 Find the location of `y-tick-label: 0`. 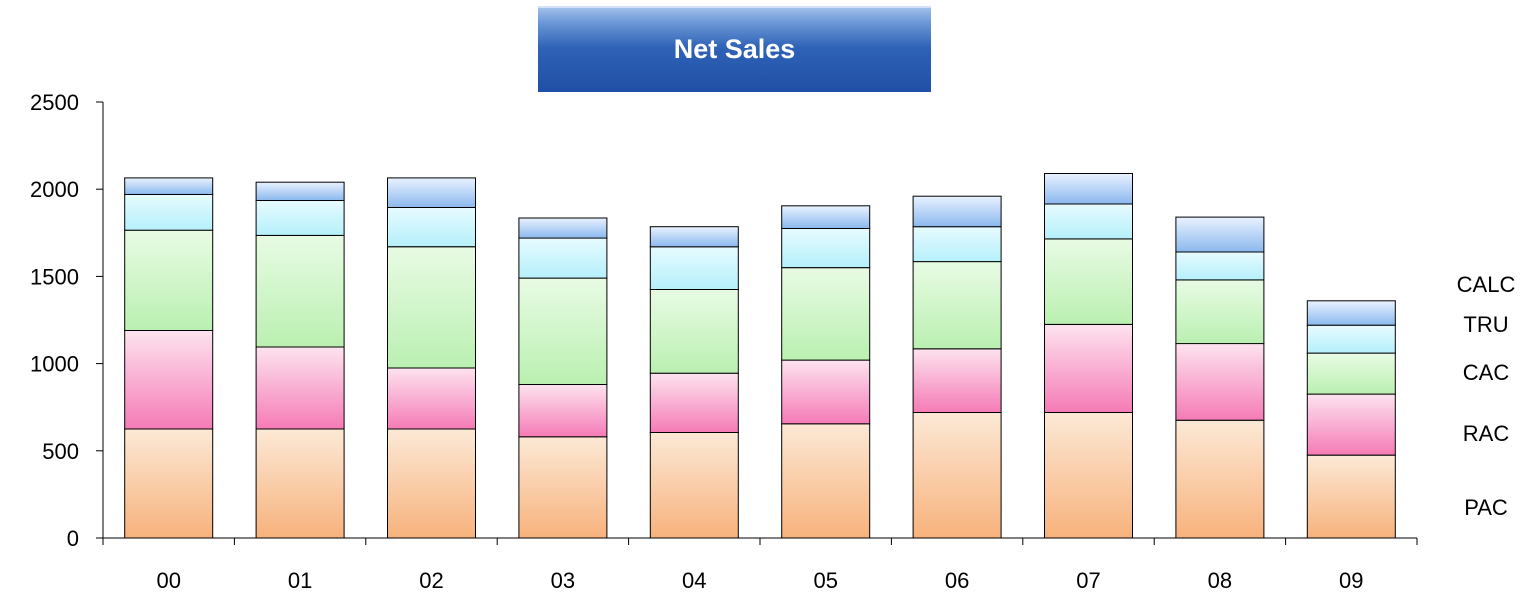

y-tick-label: 0 is located at coordinates (73, 538).